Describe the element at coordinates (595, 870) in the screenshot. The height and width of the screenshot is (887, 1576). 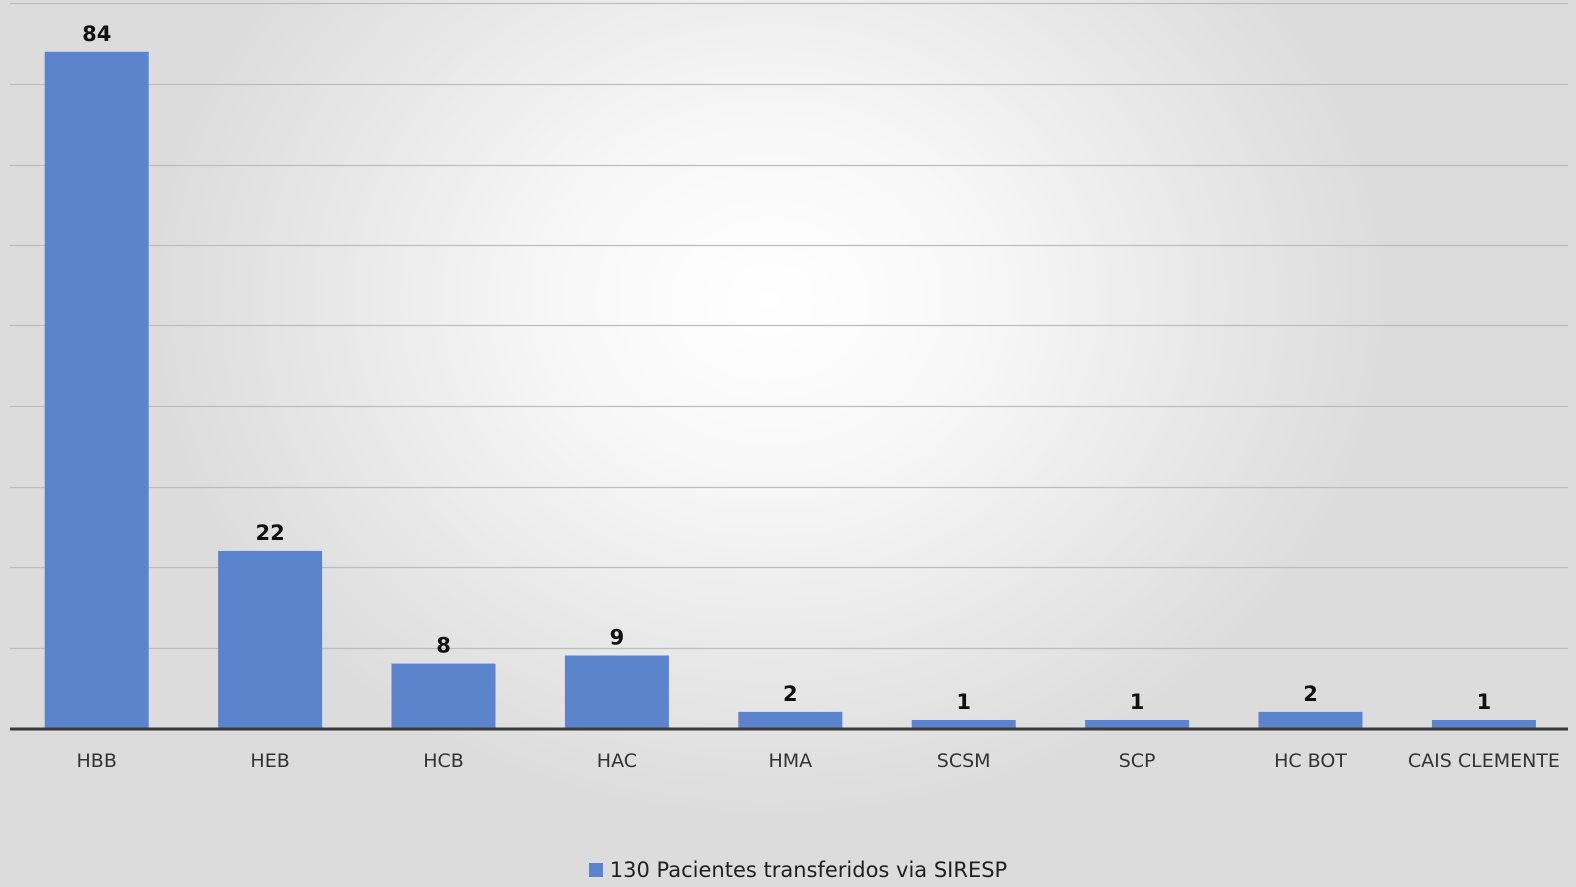
I see `legend-swatch` at that location.